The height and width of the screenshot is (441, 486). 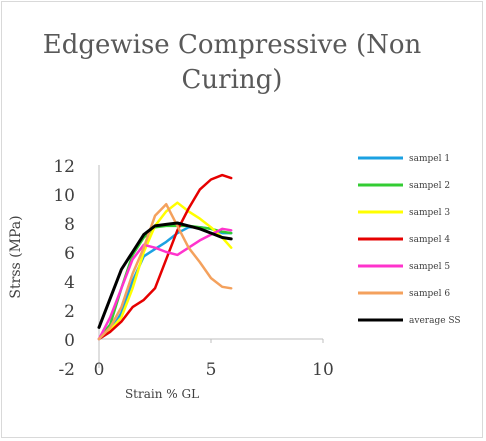 I want to click on y-axis-label: Strss (MPa), so click(x=16, y=257).